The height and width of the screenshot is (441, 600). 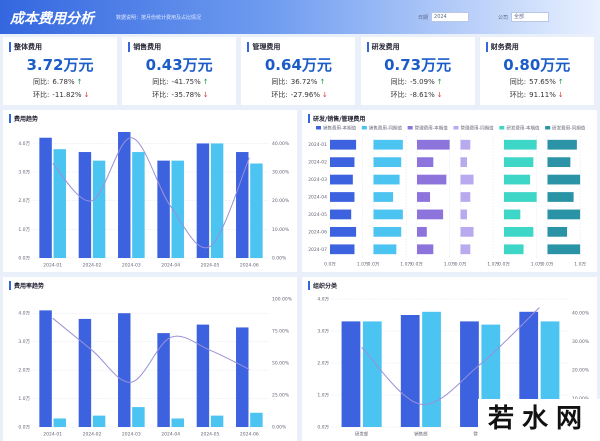 I want to click on kpi-rate: 环比: -11.82% ↓, so click(x=61, y=95).